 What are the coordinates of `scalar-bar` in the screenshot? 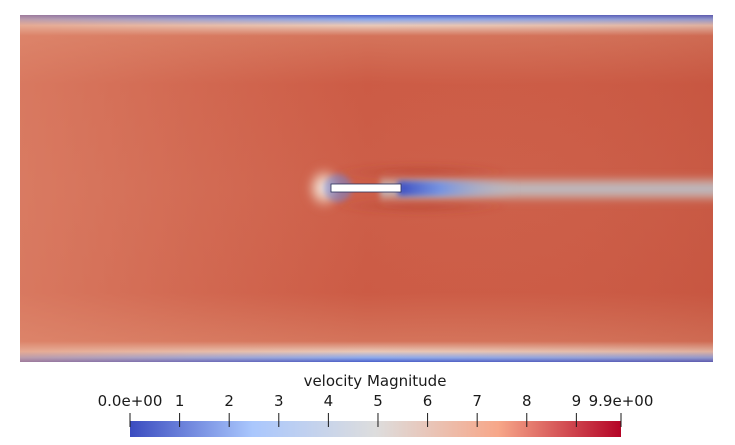 It's located at (375, 425).